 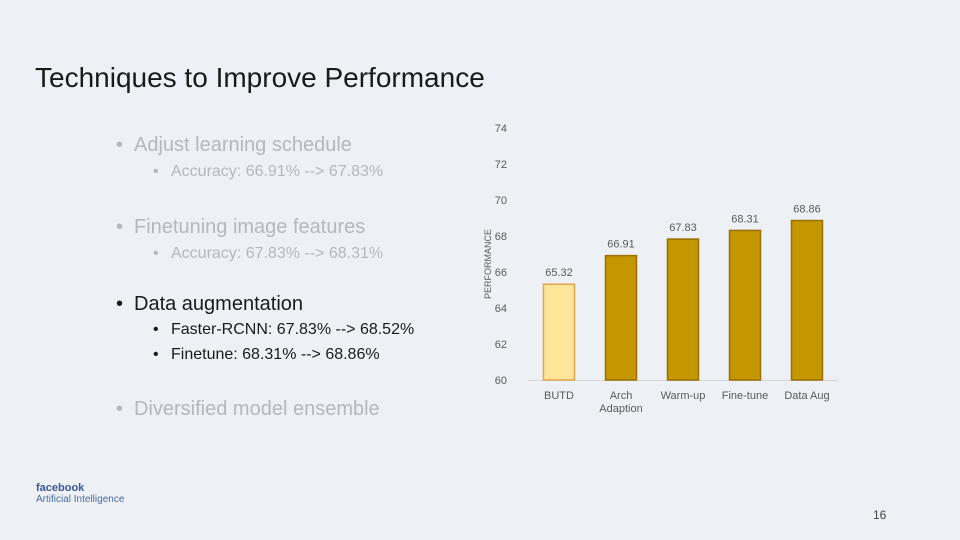 What do you see at coordinates (501, 345) in the screenshot?
I see `y-tick-label: 62` at bounding box center [501, 345].